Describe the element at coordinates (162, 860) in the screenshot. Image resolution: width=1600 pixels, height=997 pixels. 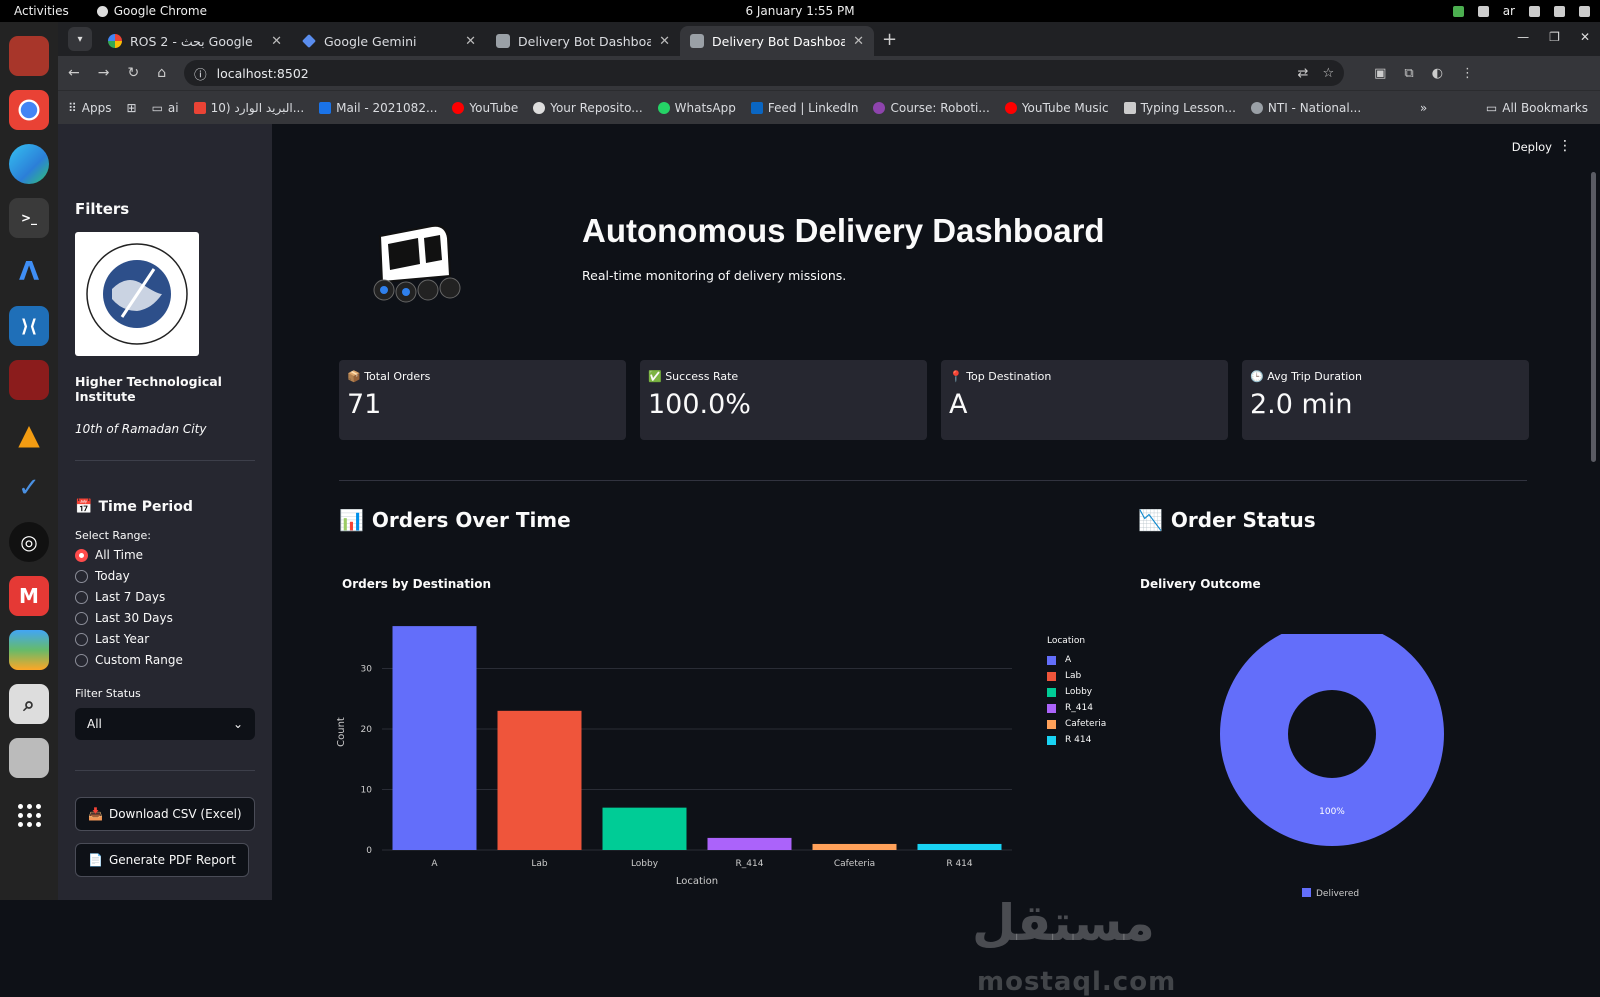
I see `generate-pdf-button: 📄 Generate PDF Report` at that location.